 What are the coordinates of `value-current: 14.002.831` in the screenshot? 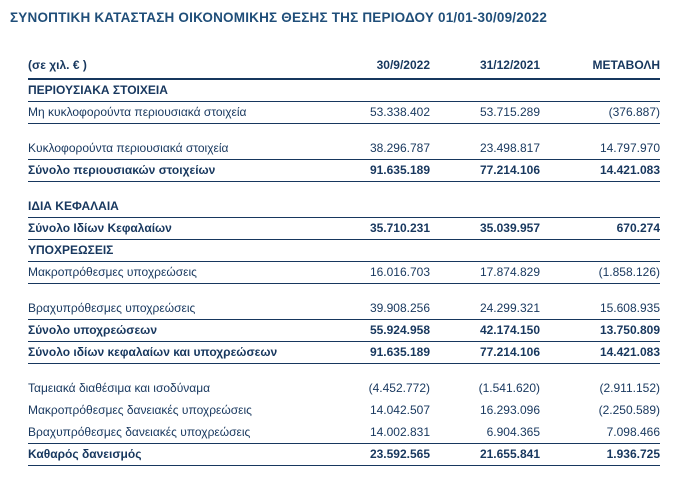 It's located at (379, 432).